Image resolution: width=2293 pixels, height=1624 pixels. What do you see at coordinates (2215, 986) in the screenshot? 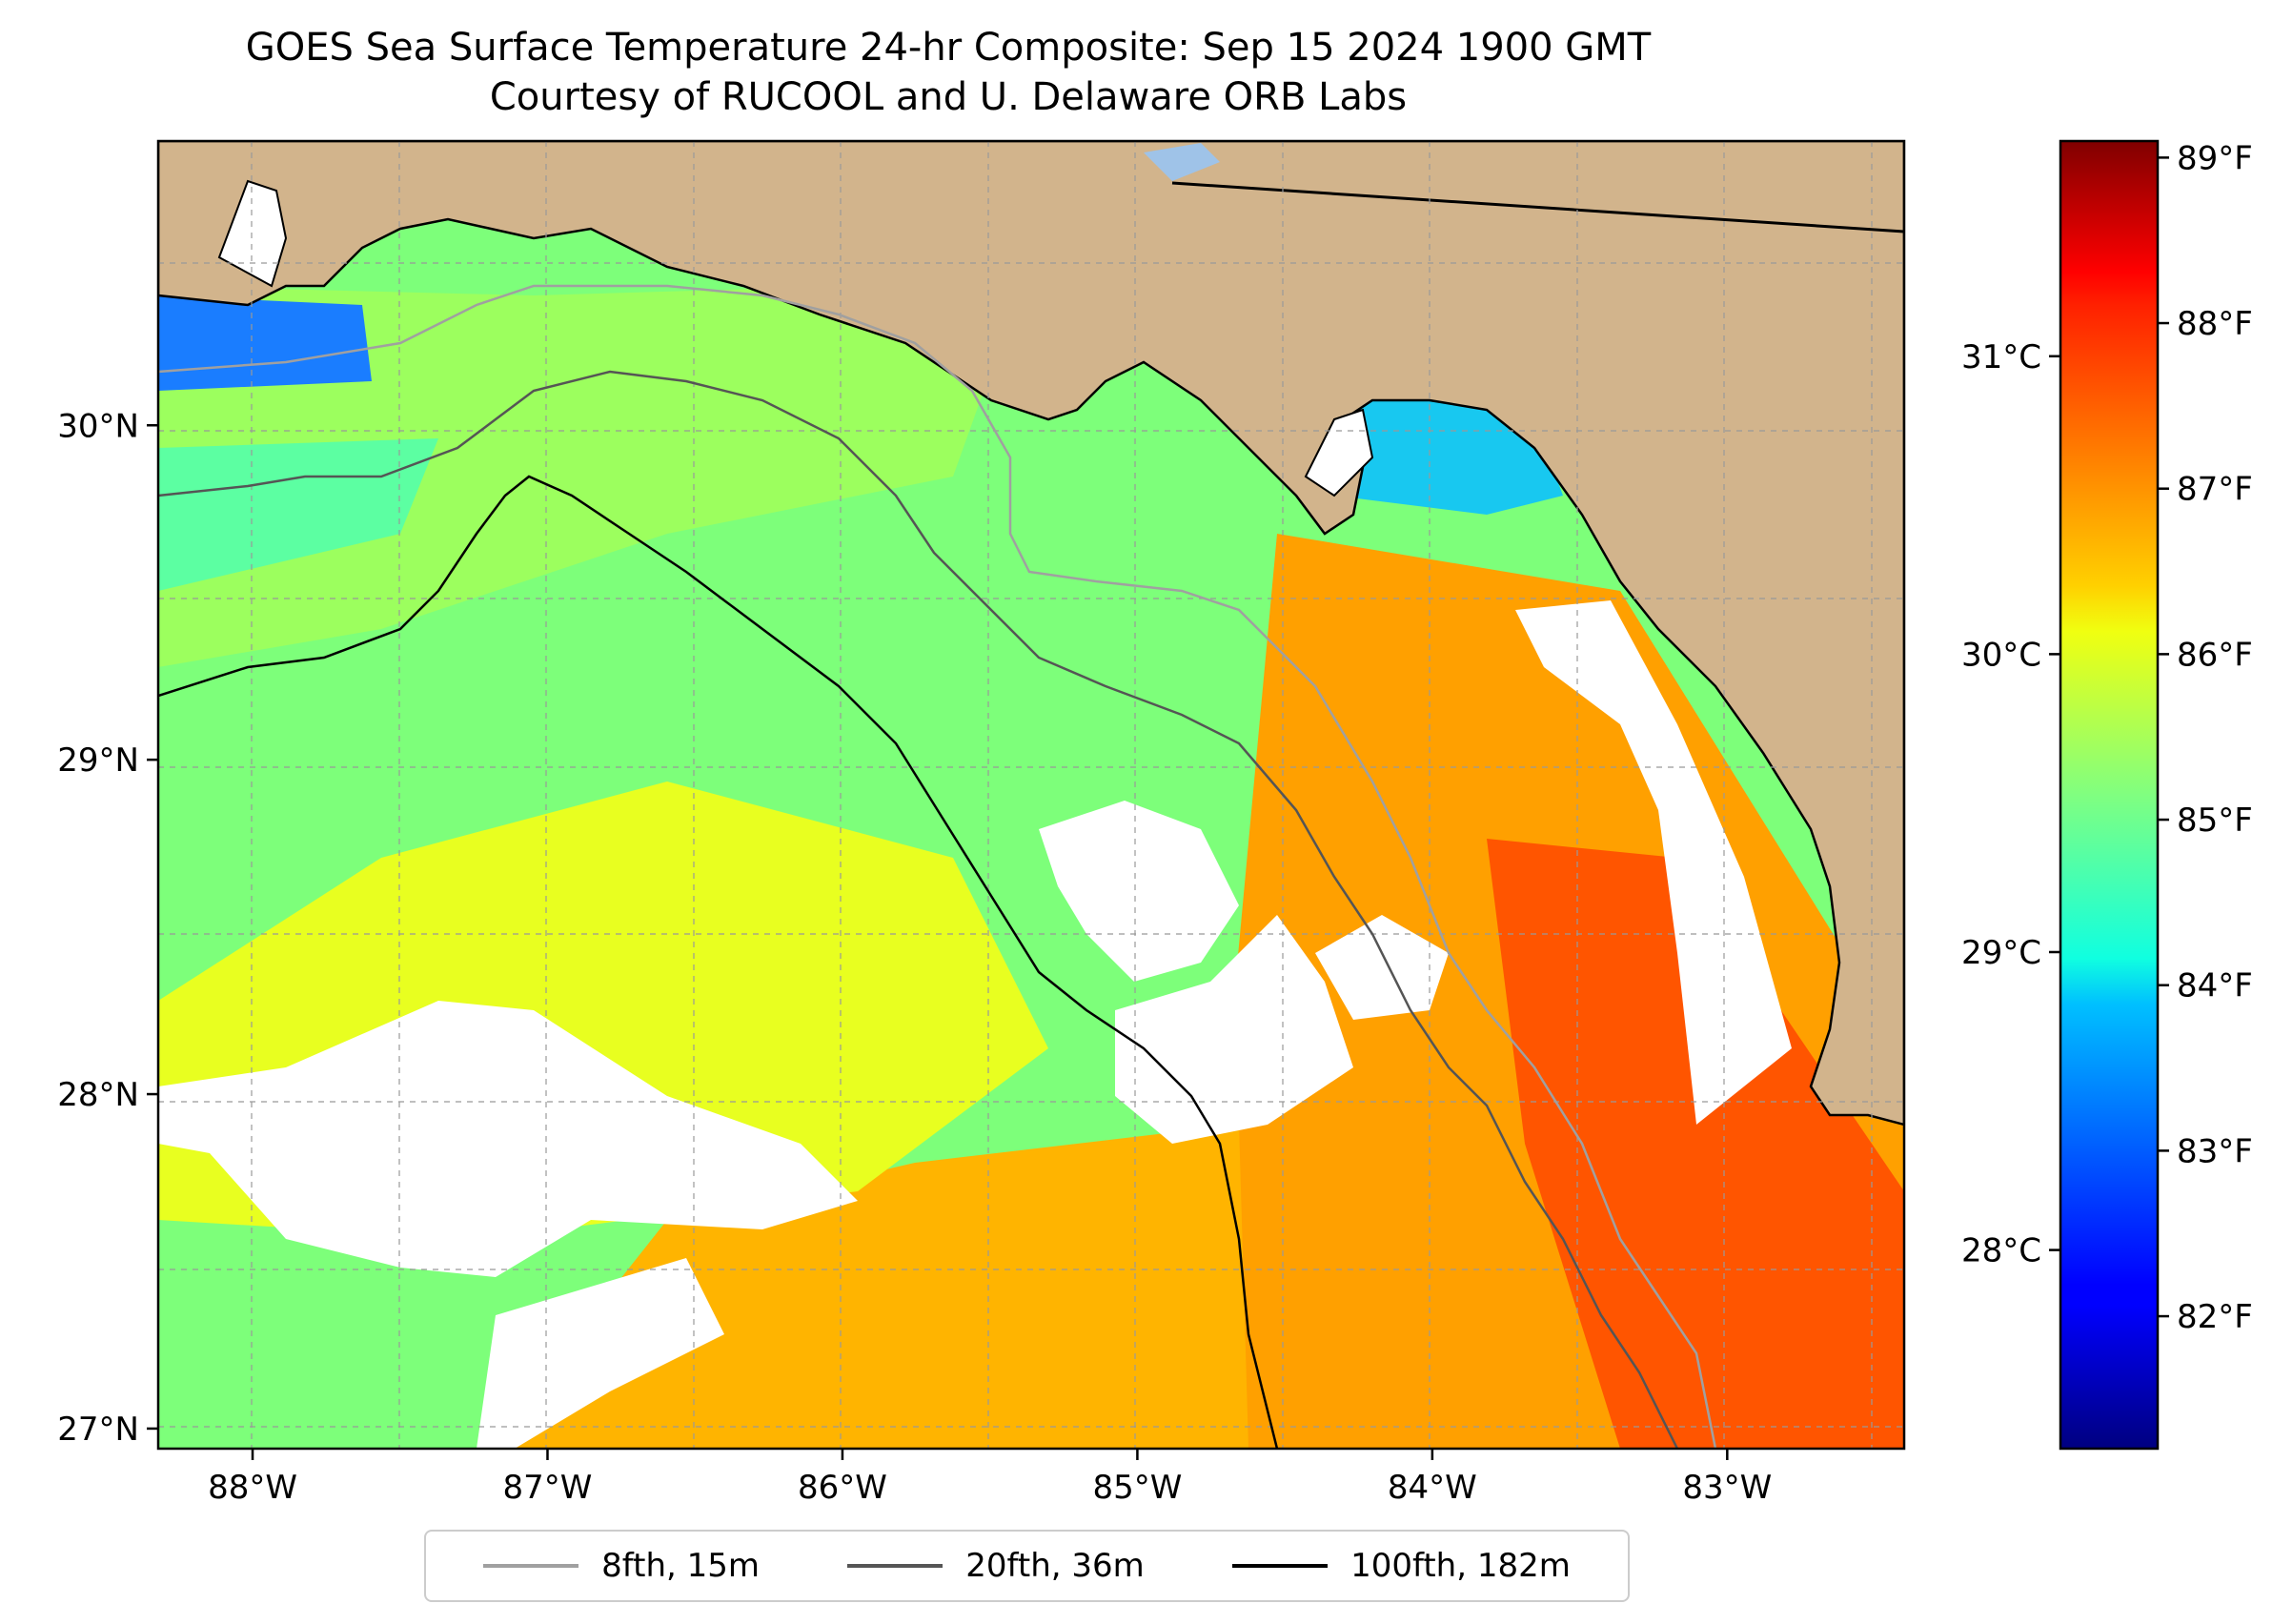
I see `f-tick-label: 84°F` at bounding box center [2215, 986].